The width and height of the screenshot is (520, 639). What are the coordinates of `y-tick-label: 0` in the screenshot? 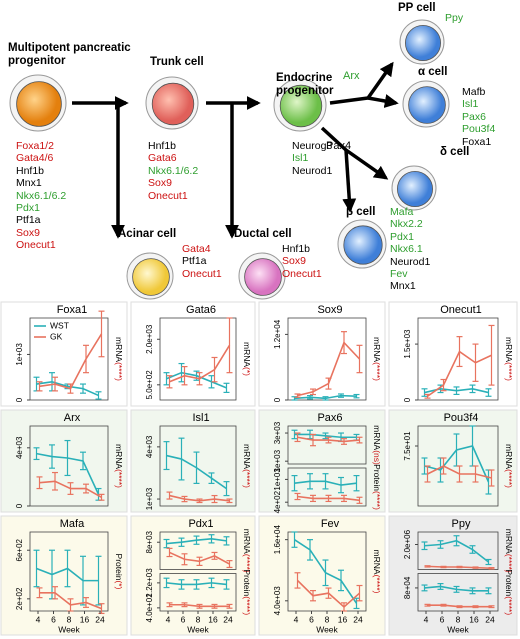 It's located at (19, 399).